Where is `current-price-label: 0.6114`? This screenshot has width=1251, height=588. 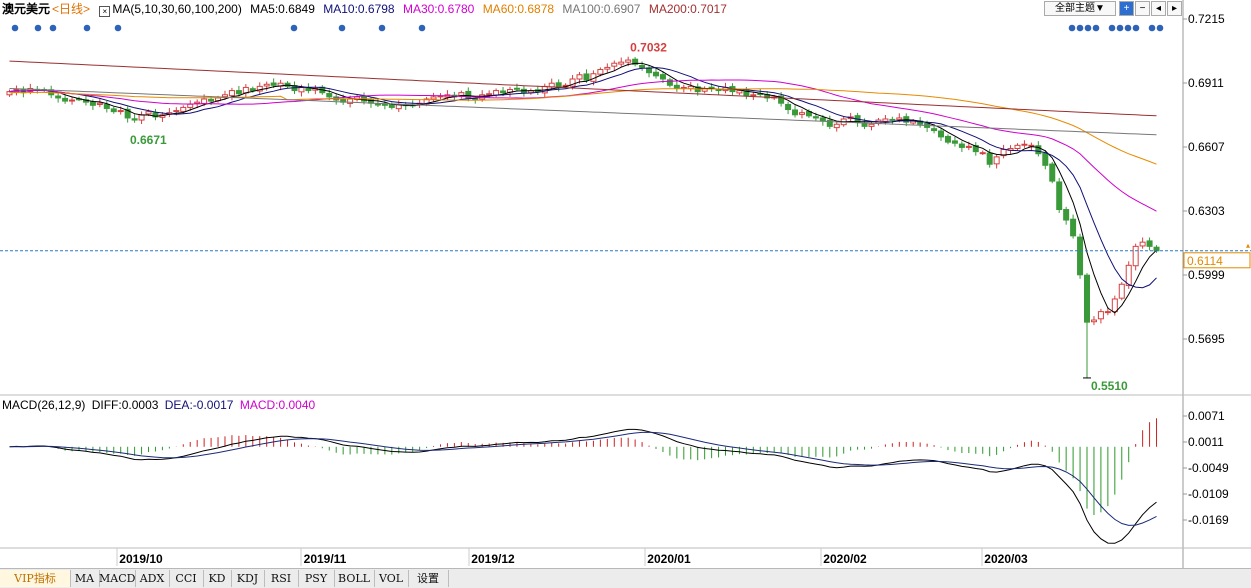 current-price-label: 0.6114 is located at coordinates (1205, 261).